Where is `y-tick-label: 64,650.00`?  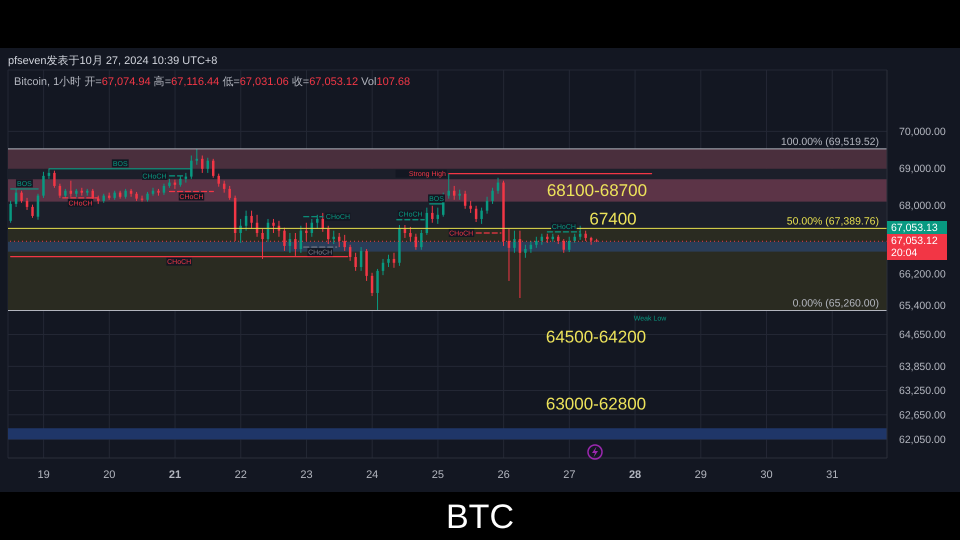
y-tick-label: 64,650.00 is located at coordinates (922, 335).